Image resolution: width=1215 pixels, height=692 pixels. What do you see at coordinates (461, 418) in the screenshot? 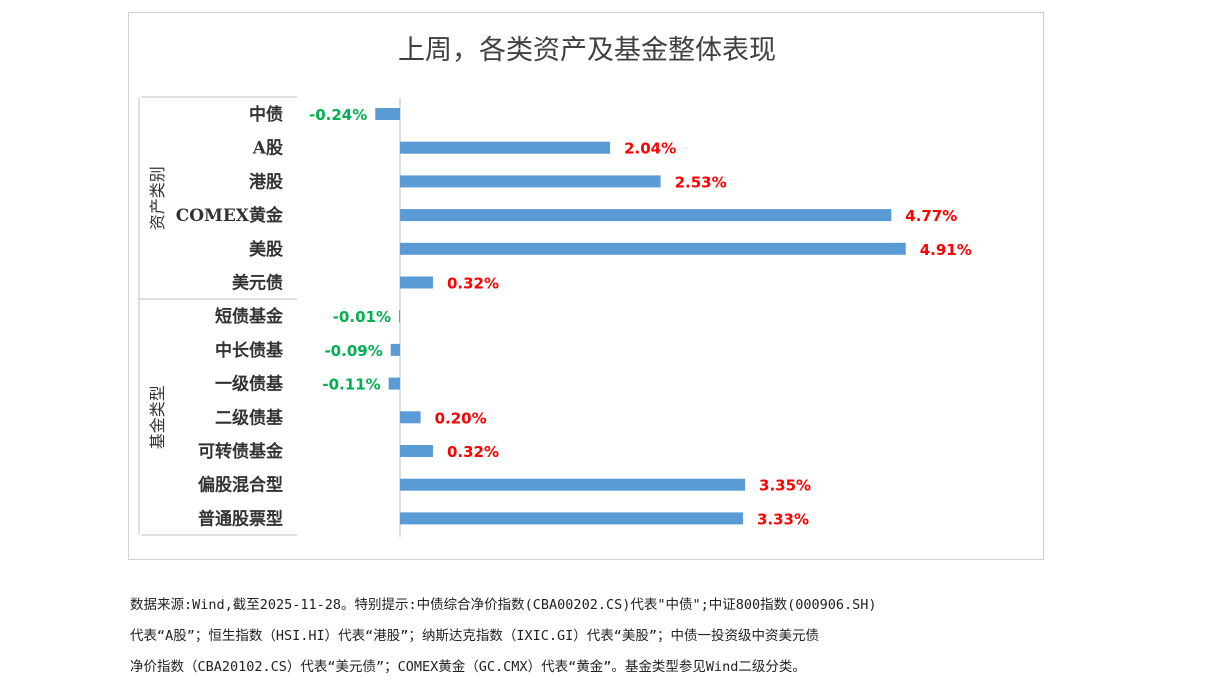
I see `data-label: 0.20%` at bounding box center [461, 418].